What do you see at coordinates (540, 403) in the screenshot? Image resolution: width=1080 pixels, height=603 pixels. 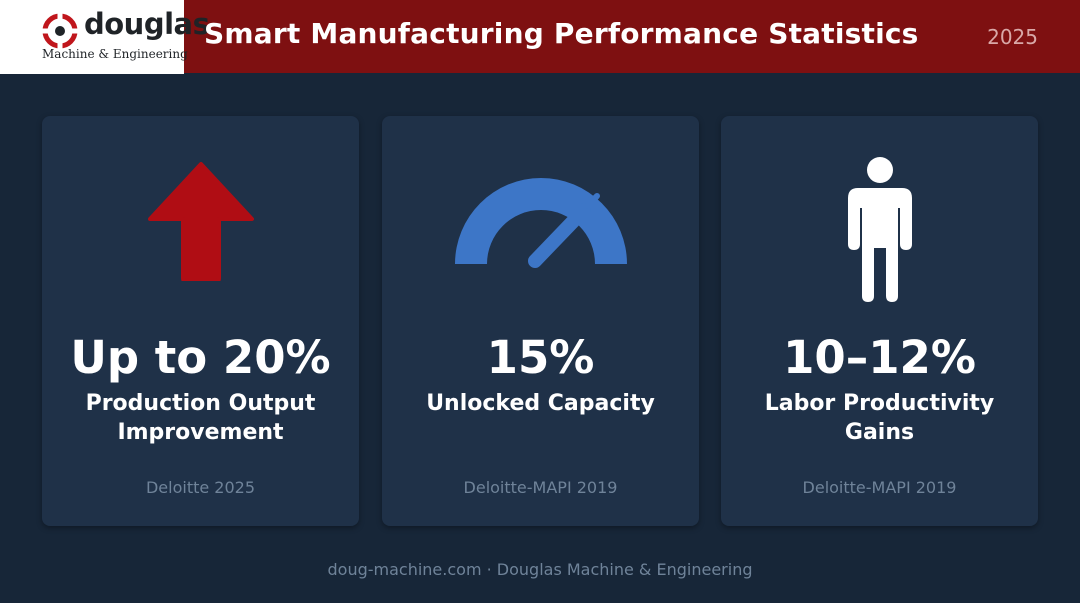 I see `stat-label: Unlocked Capacity` at bounding box center [540, 403].